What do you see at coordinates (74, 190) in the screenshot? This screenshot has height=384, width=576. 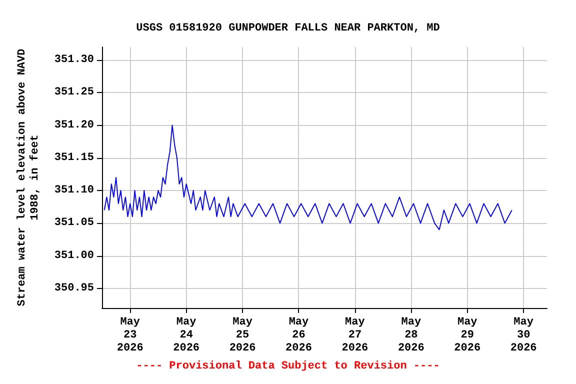 I see `y-tick-label: 351.10` at bounding box center [74, 190].